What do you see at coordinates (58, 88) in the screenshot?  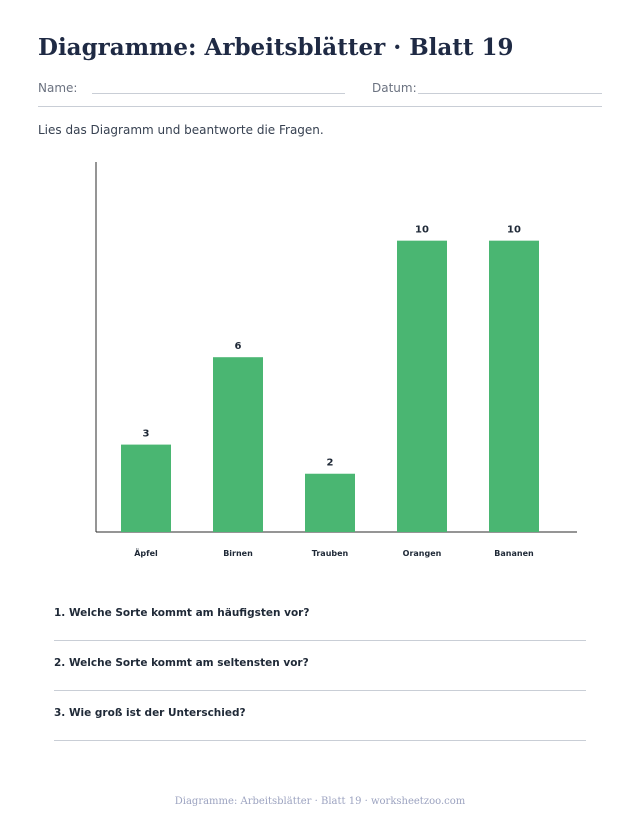 I see `name-label: Name:` at bounding box center [58, 88].